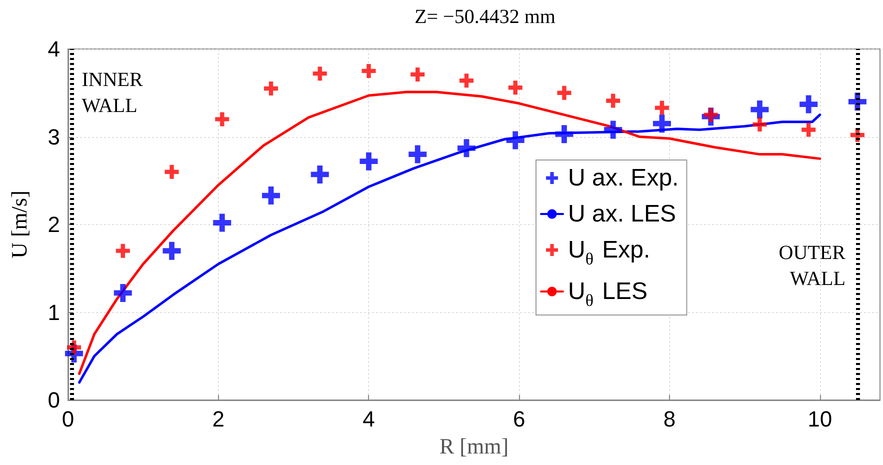 The image size is (883, 465). I want to click on y-tick-label: 3, so click(54, 137).